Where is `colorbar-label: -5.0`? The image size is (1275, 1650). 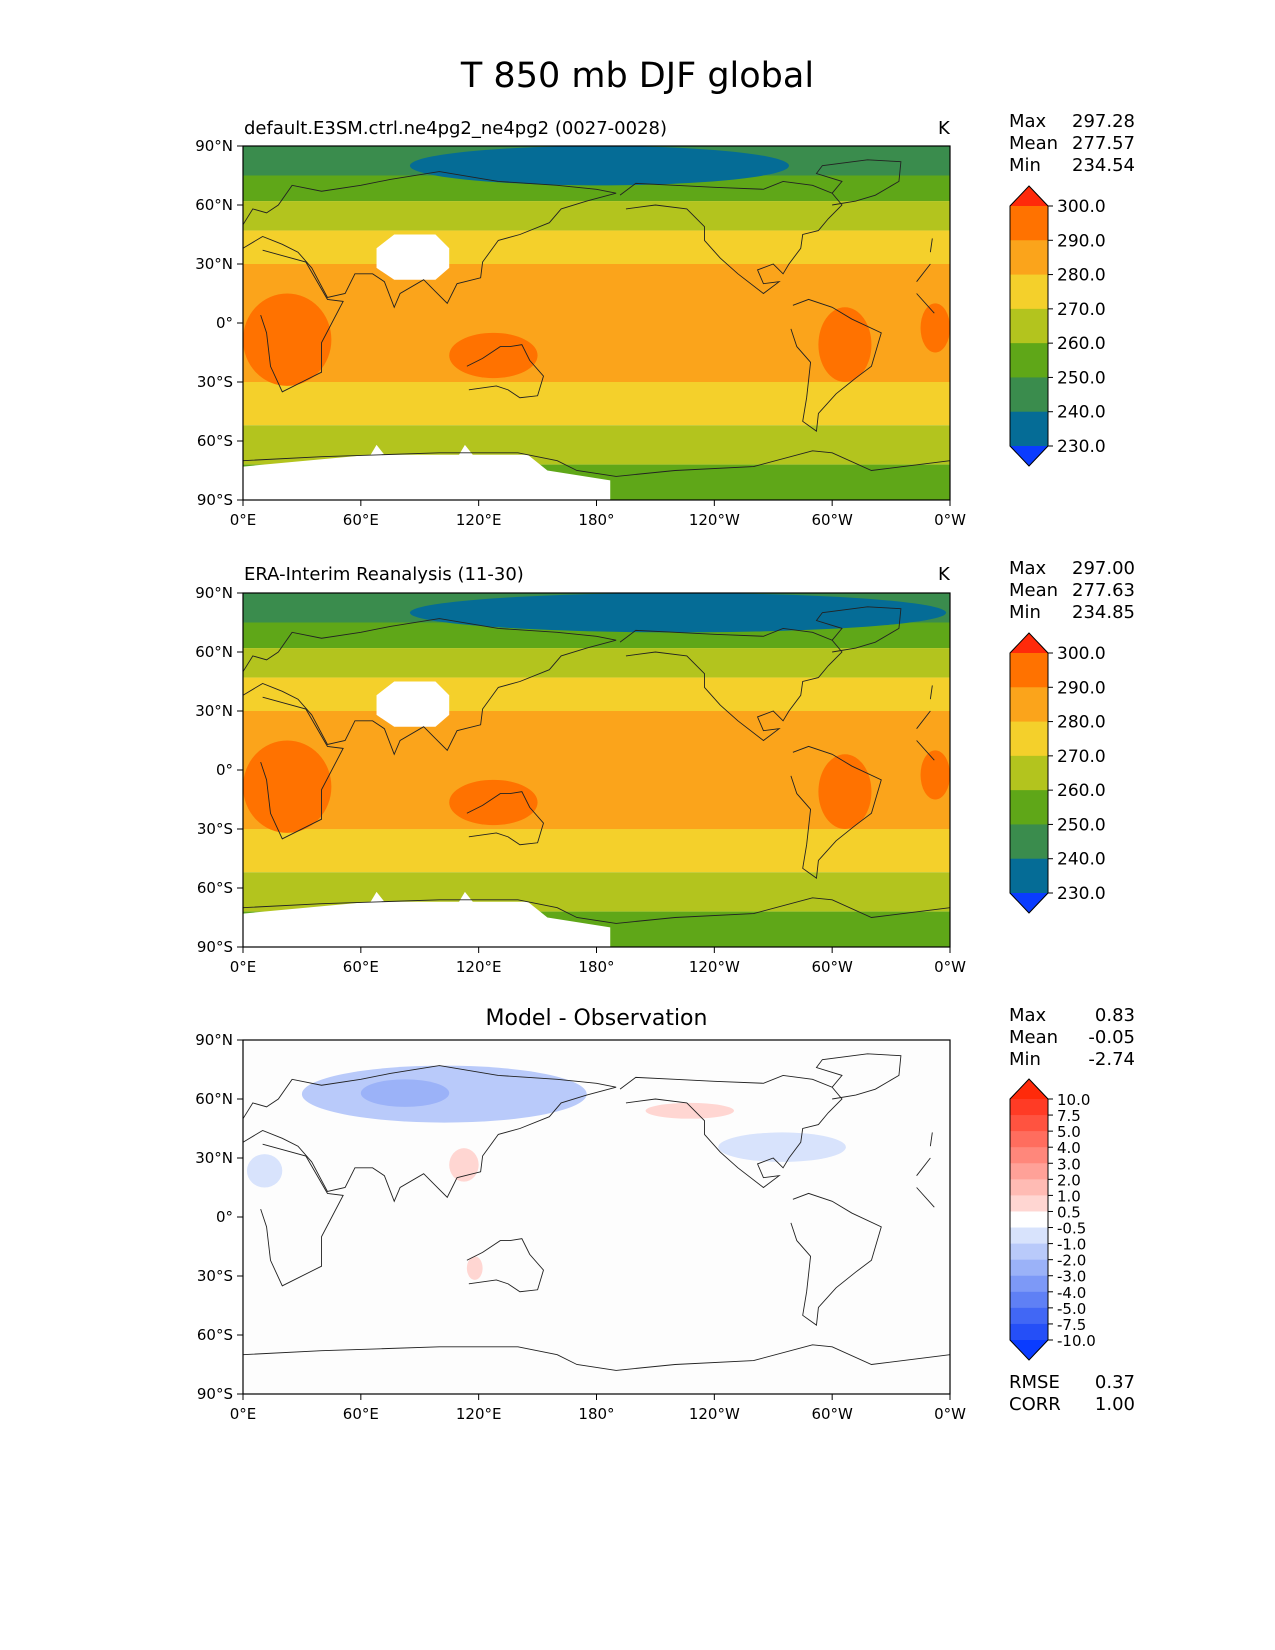 colorbar-label: -5.0 is located at coordinates (1071, 1309).